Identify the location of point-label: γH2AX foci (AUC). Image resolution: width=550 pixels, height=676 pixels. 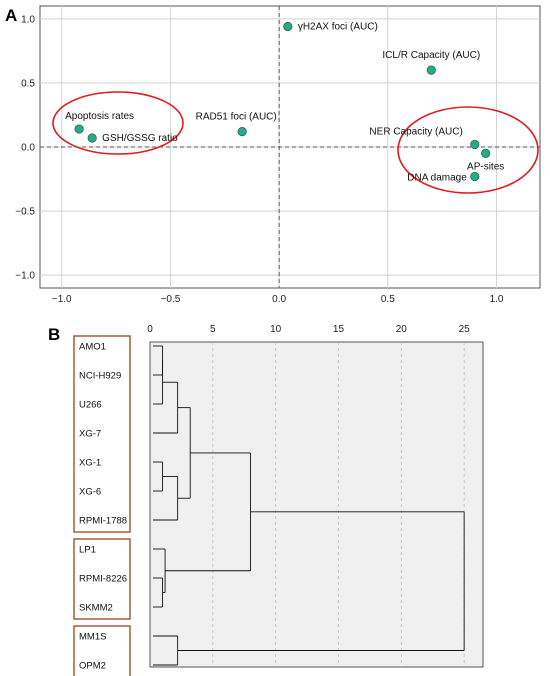
(338, 27).